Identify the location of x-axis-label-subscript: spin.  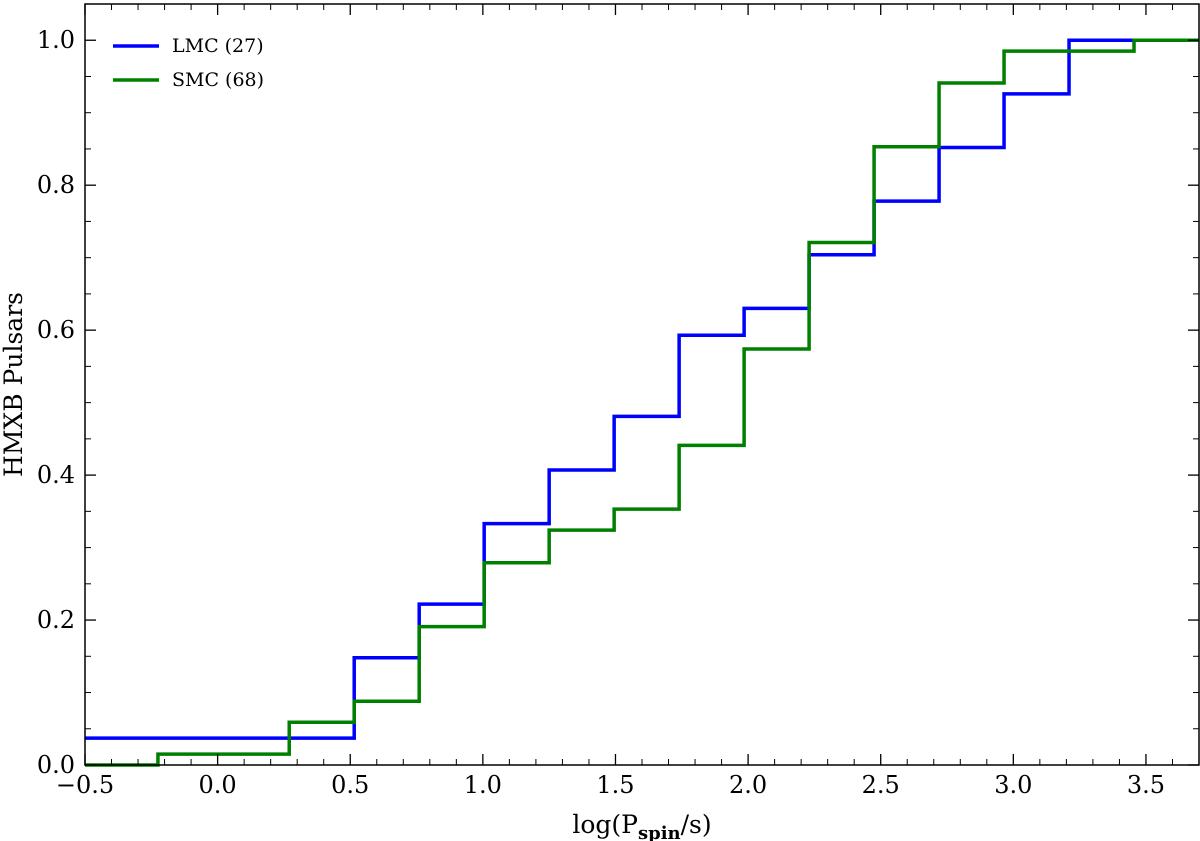
(659, 832).